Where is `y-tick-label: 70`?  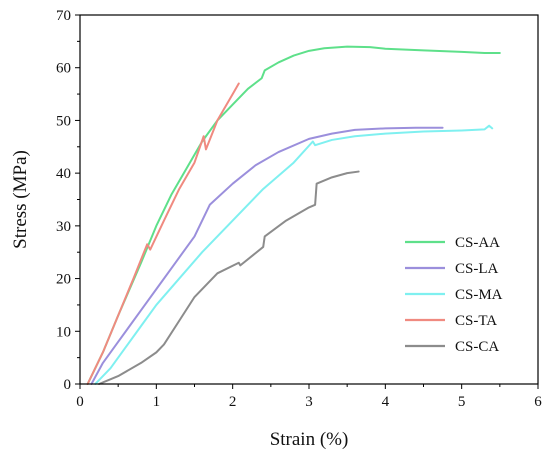 y-tick-label: 70 is located at coordinates (63, 16).